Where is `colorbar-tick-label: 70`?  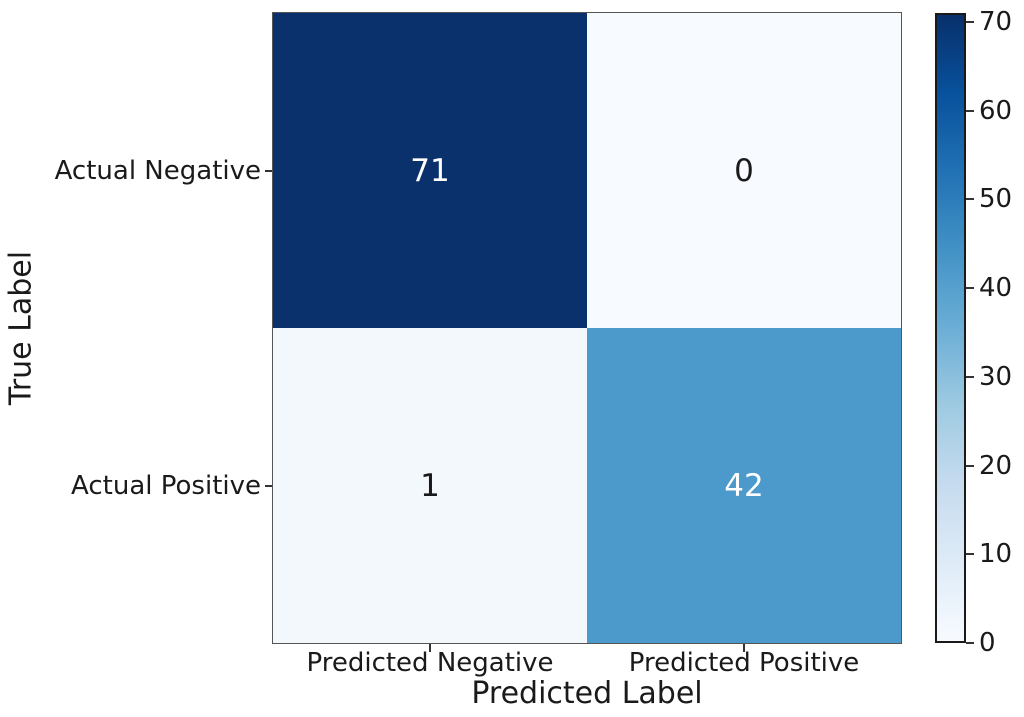 colorbar-tick-label: 70 is located at coordinates (996, 21).